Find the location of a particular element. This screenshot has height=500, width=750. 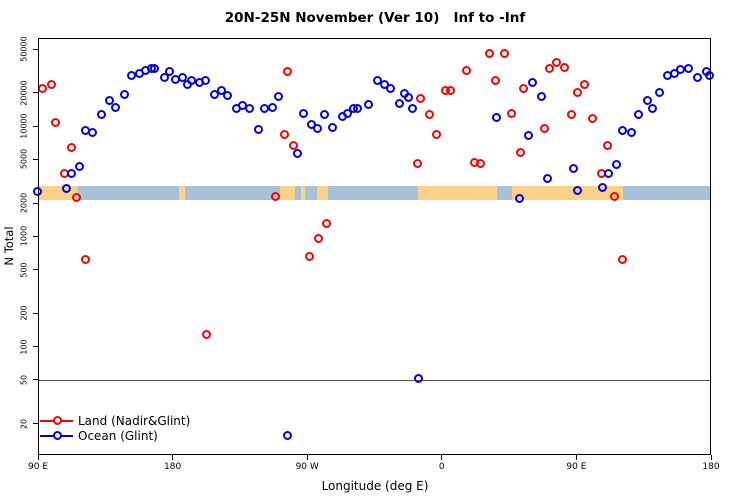

x-tick-label: 90 W is located at coordinates (307, 467).